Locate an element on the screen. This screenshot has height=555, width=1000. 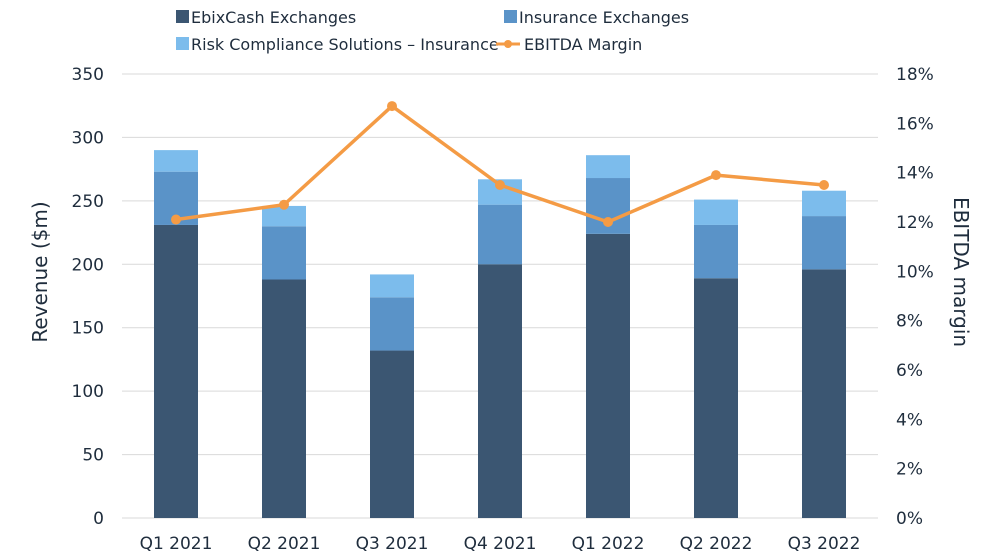
y-axis-left: 0 50 100 150 200 250 300 350 is located at coordinates (88, 297).